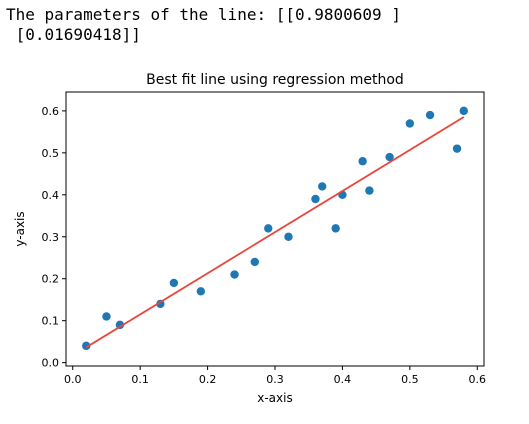  Describe the element at coordinates (274, 398) in the screenshot. I see `x-axis-label: x-axis` at that location.